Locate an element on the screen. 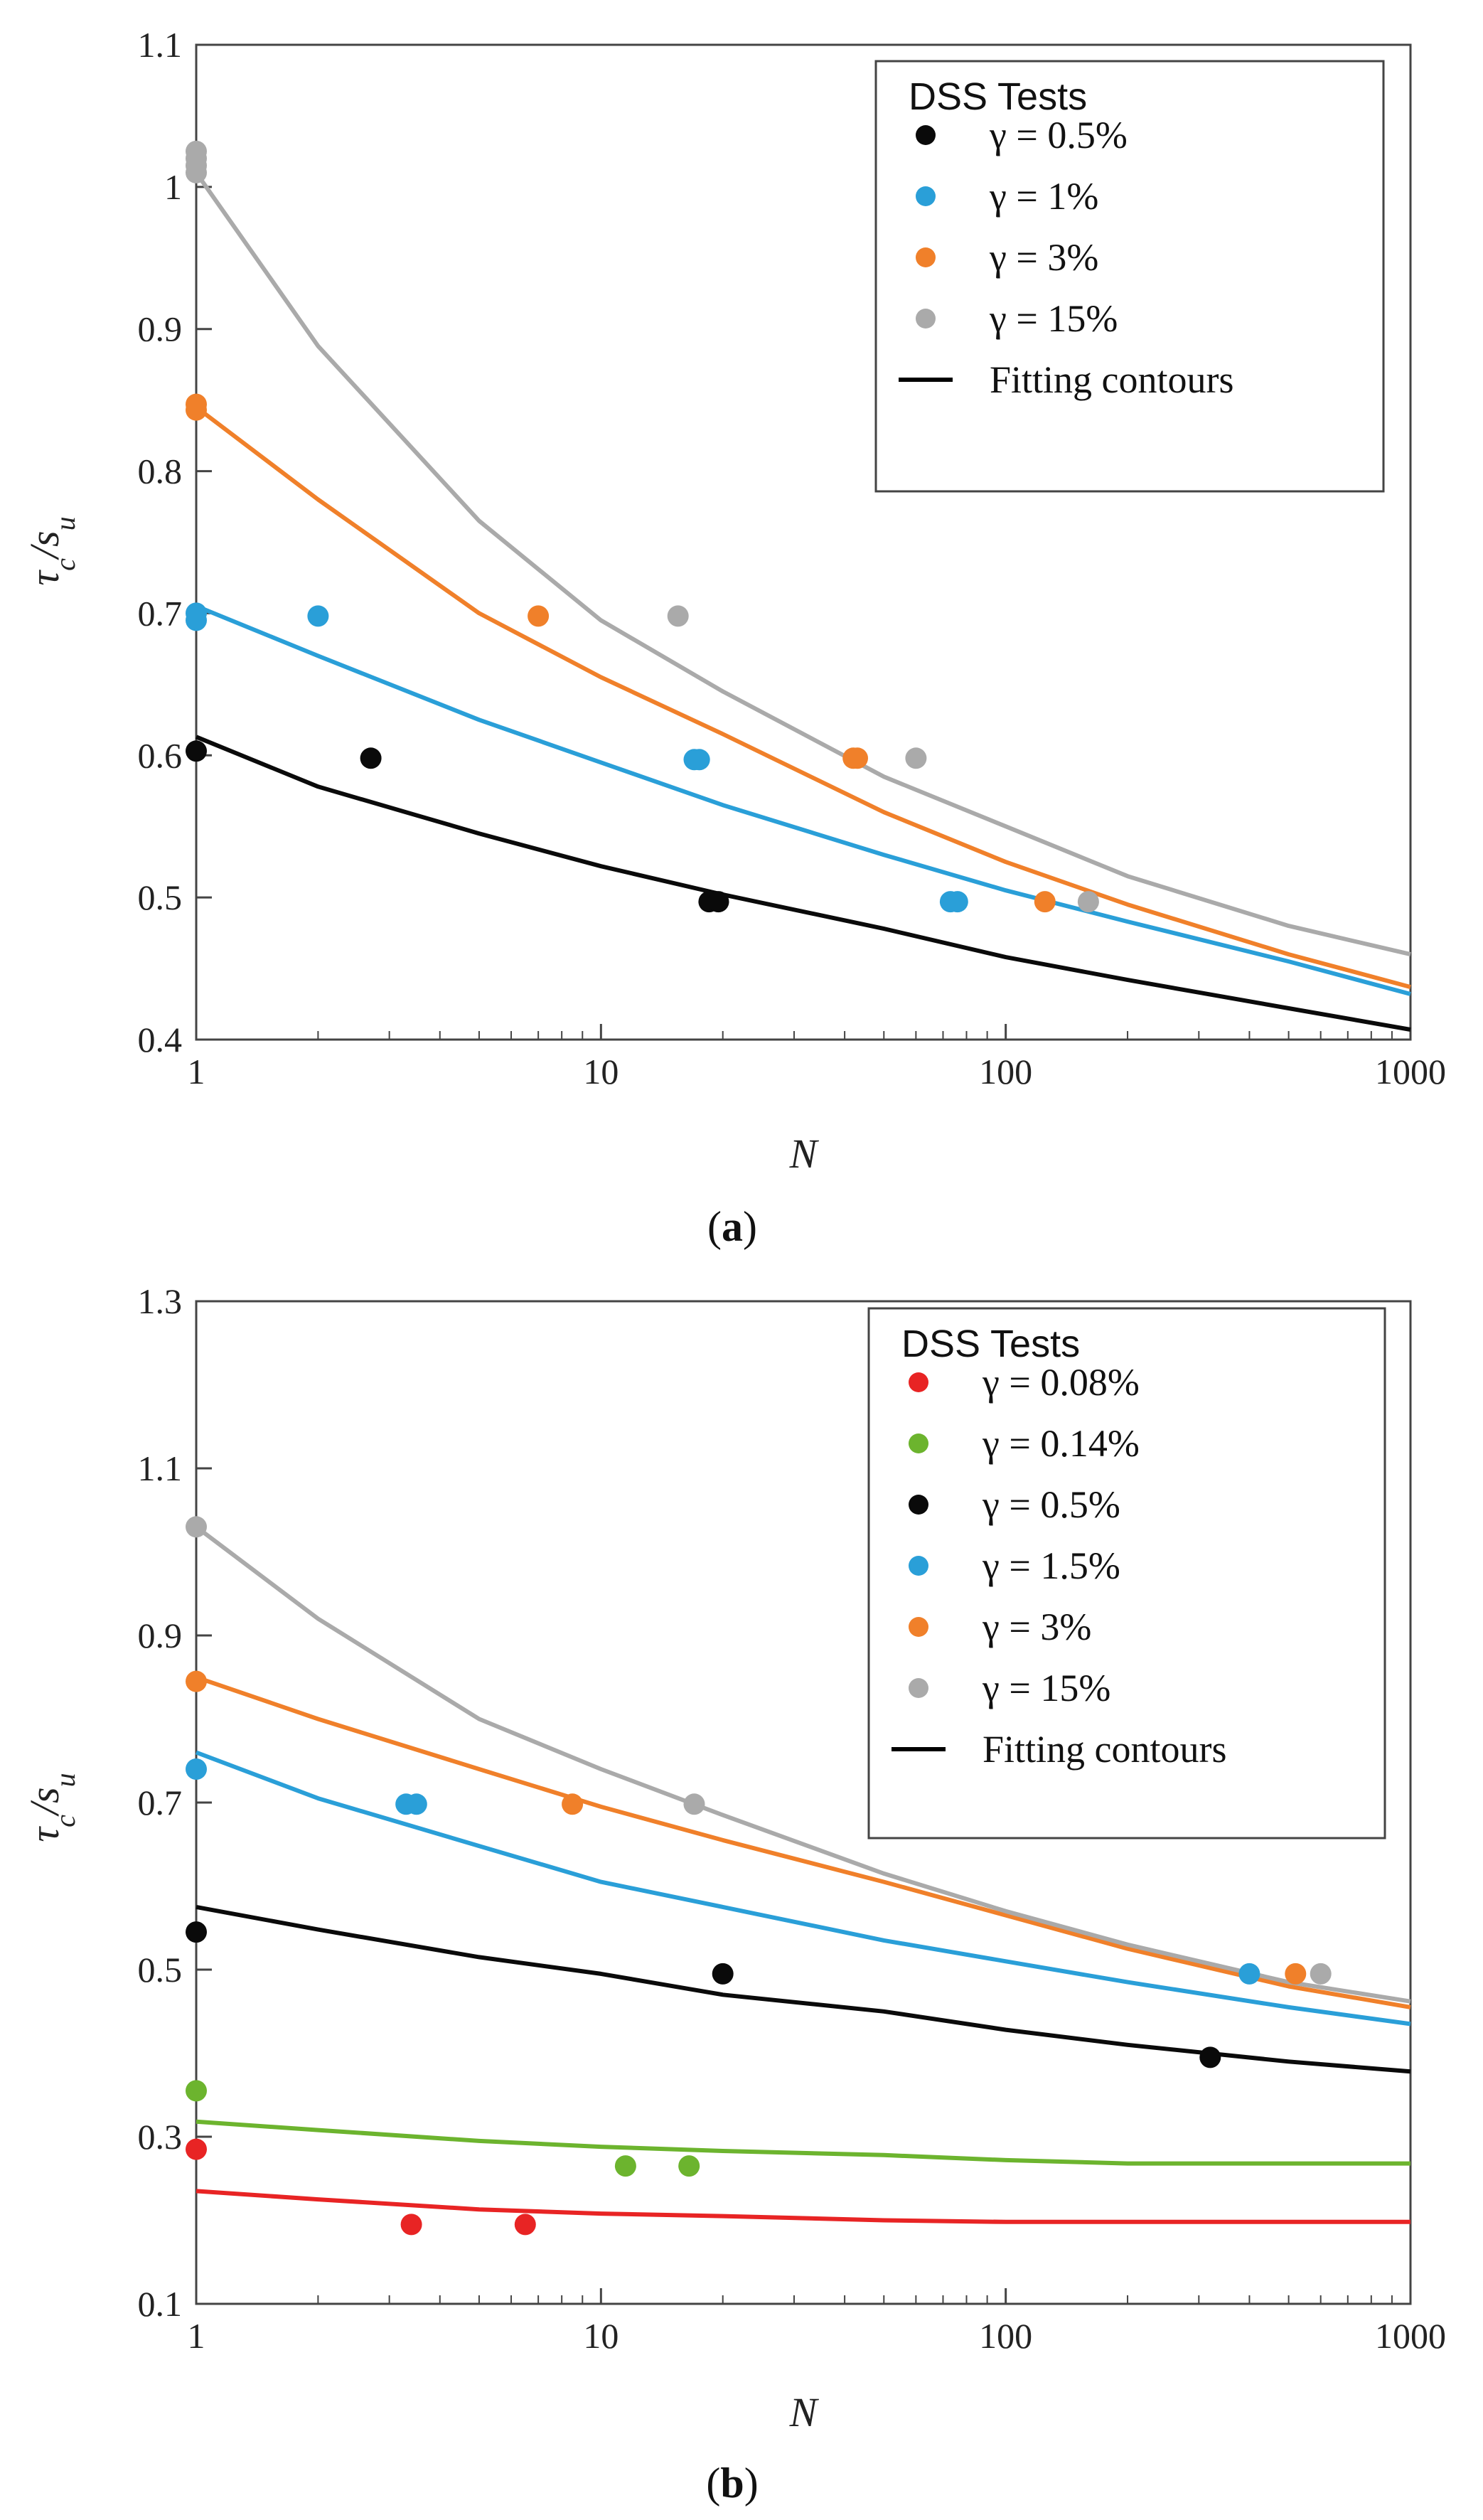 The height and width of the screenshot is (2520, 1483). legend-label-4: γ = 3% is located at coordinates (1036, 1627).